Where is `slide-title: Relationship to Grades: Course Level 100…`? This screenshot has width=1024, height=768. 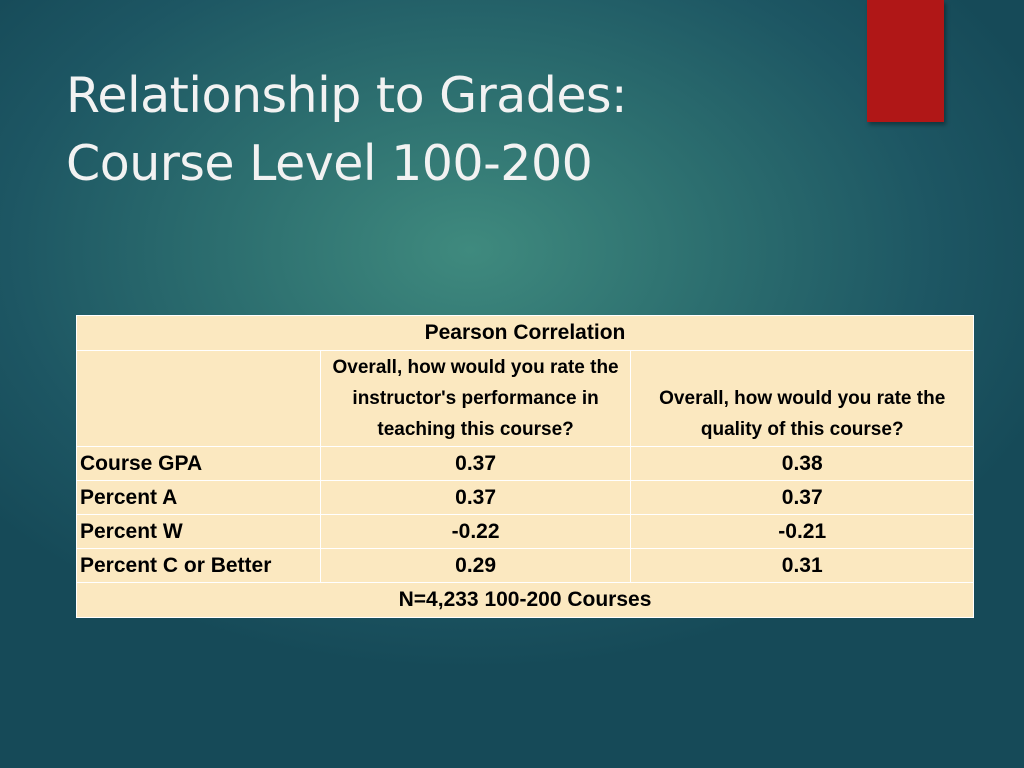
slide-title: Relationship to Grades: Course Level 100… is located at coordinates (347, 130).